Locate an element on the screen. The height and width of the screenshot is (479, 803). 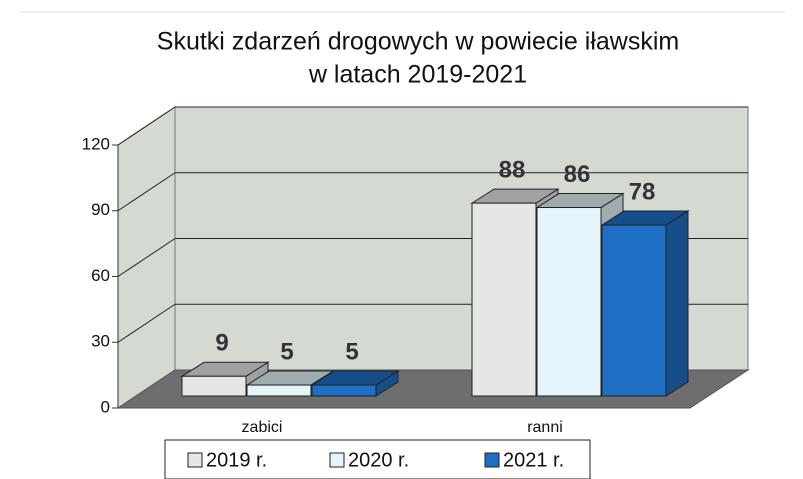
x-tick-label: ranni is located at coordinates (545, 427).